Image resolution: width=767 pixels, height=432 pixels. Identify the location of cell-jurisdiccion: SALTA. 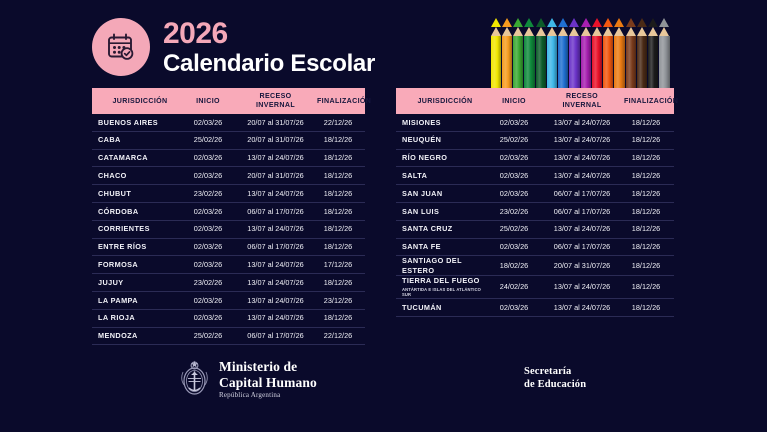
(445, 175).